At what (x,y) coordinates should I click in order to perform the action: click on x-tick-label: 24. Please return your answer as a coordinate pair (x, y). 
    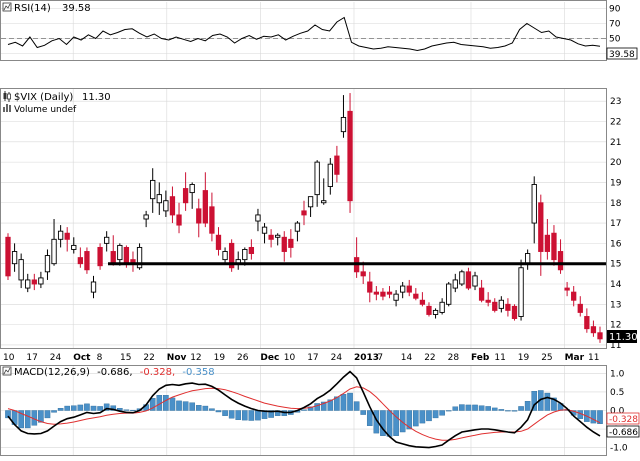
    Looking at the image, I should click on (337, 358).